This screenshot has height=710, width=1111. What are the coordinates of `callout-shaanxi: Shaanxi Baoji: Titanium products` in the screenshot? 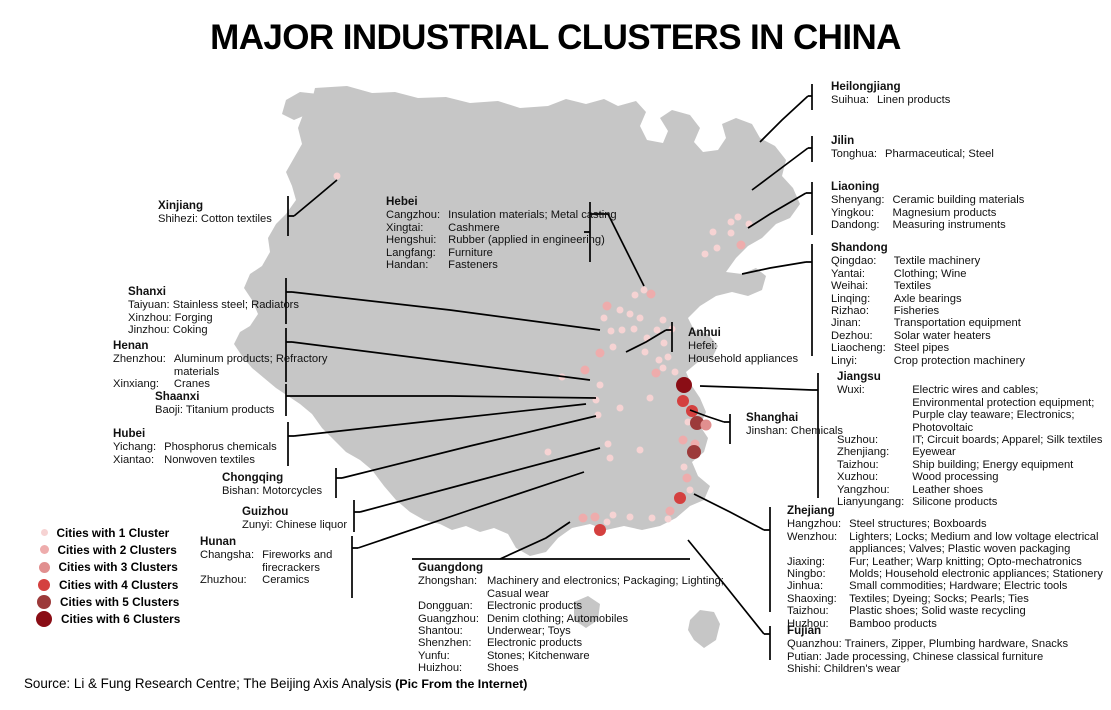 It's located at (214, 403).